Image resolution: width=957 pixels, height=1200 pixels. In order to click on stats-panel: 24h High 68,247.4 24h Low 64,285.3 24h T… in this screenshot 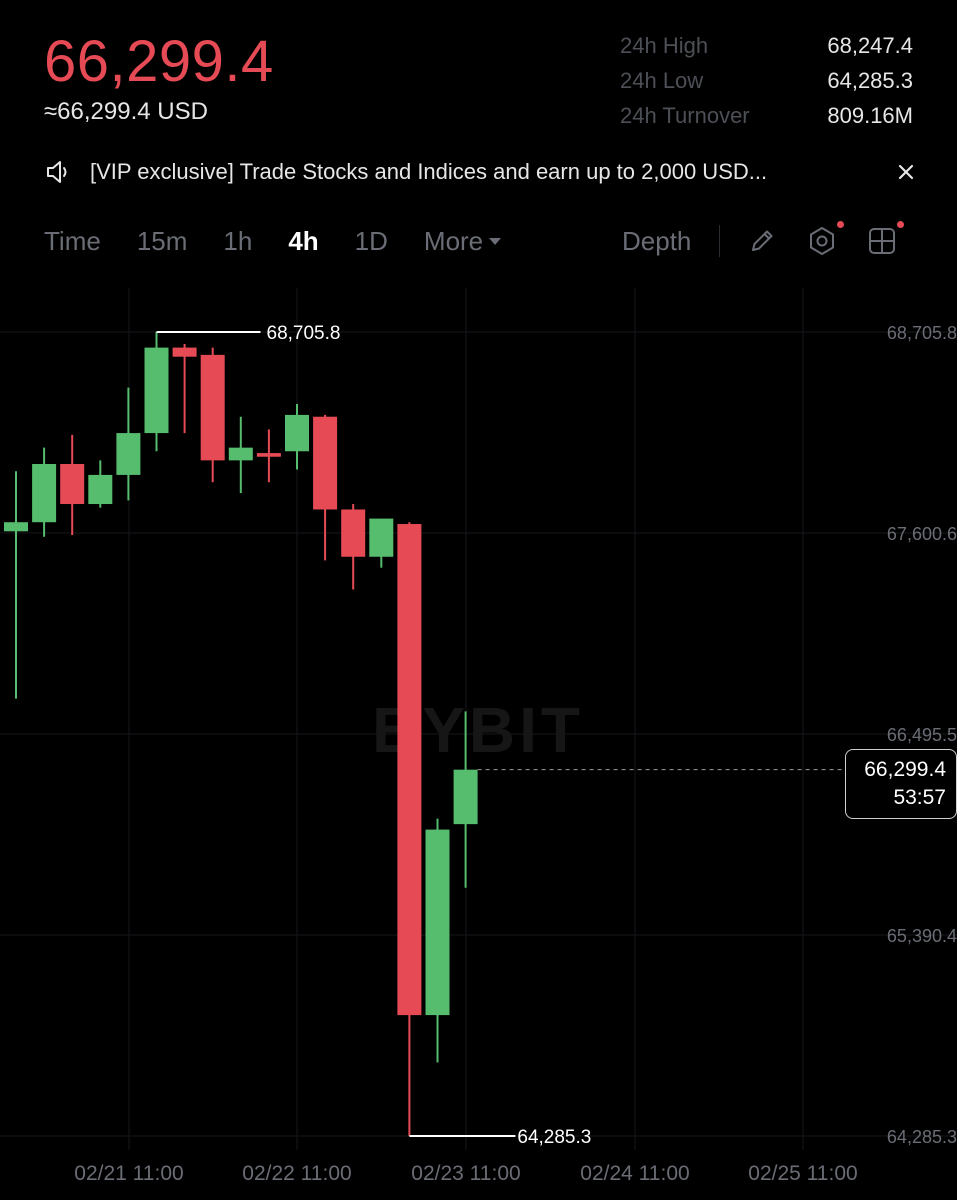, I will do `click(766, 80)`.